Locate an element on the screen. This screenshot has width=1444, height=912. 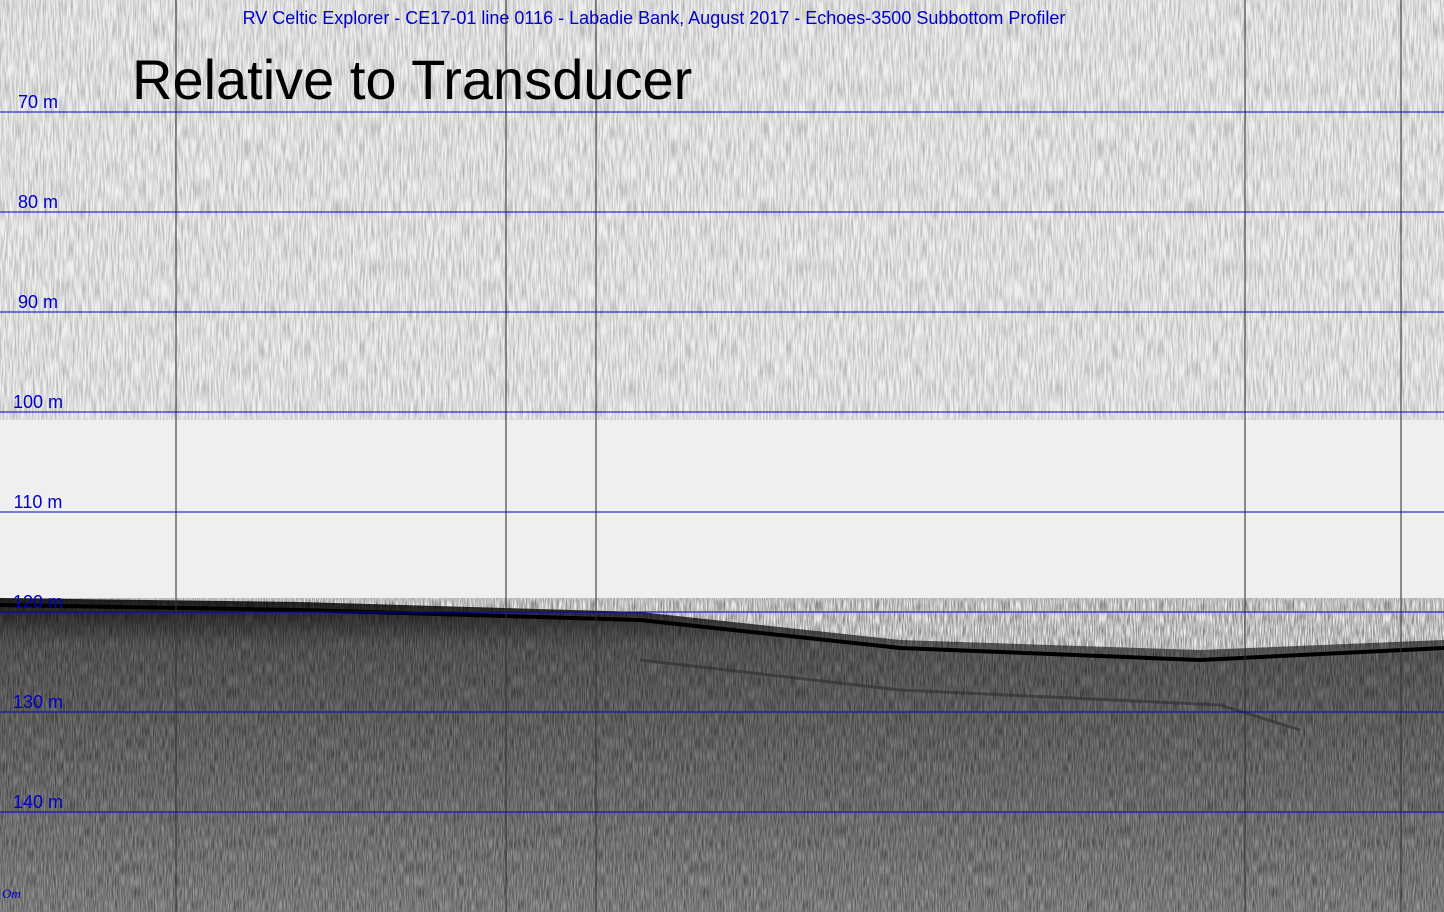
y-tick-label: 130 m is located at coordinates (38, 702).